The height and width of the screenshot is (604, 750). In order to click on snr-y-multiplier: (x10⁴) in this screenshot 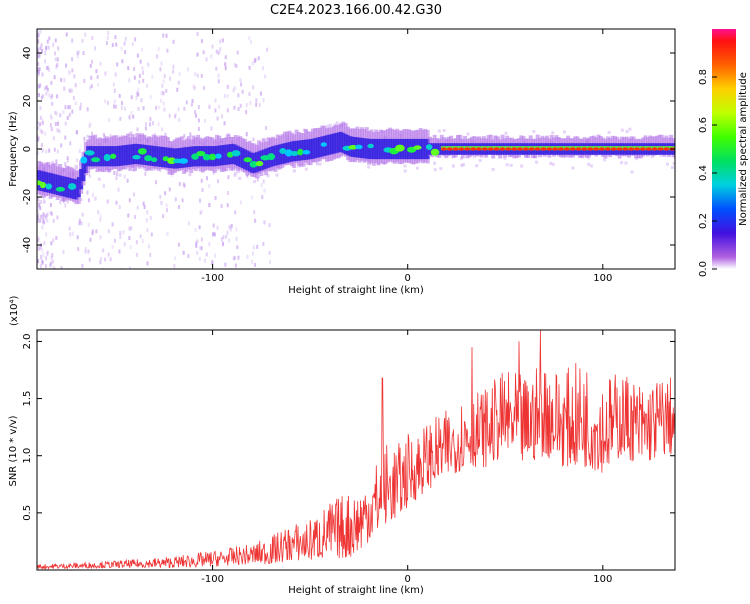, I will do `click(14, 310)`.